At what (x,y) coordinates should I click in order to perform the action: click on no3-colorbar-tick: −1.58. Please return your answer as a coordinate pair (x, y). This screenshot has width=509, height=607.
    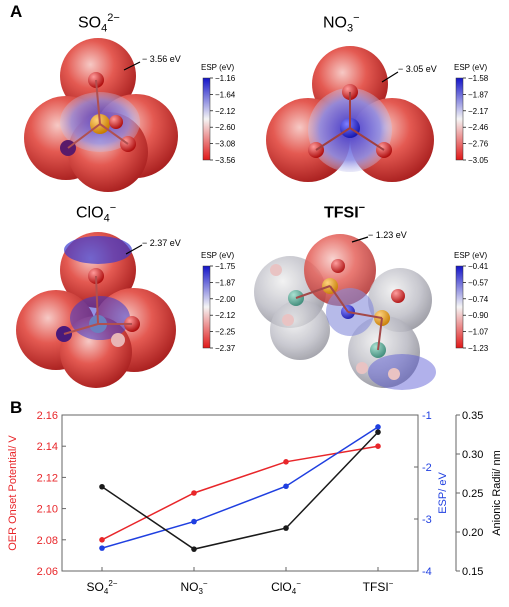
    Looking at the image, I should click on (478, 78).